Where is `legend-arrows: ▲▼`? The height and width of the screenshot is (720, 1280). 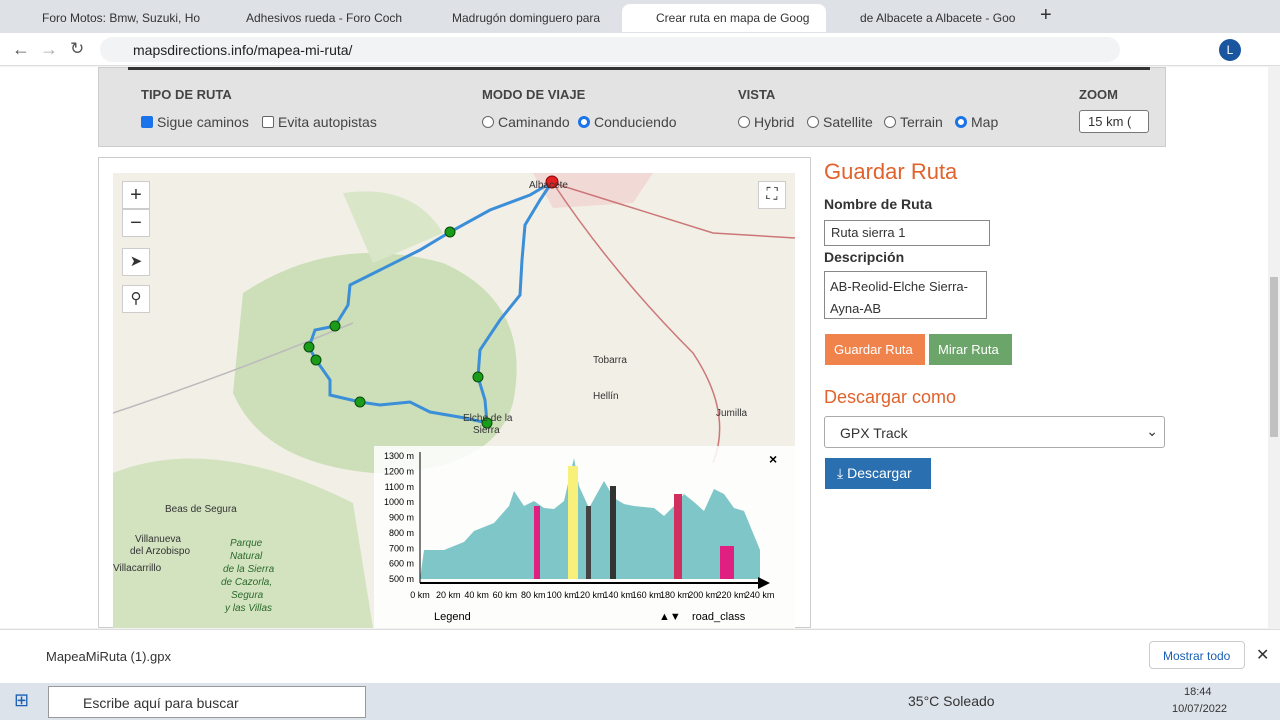 legend-arrows: ▲▼ is located at coordinates (670, 617).